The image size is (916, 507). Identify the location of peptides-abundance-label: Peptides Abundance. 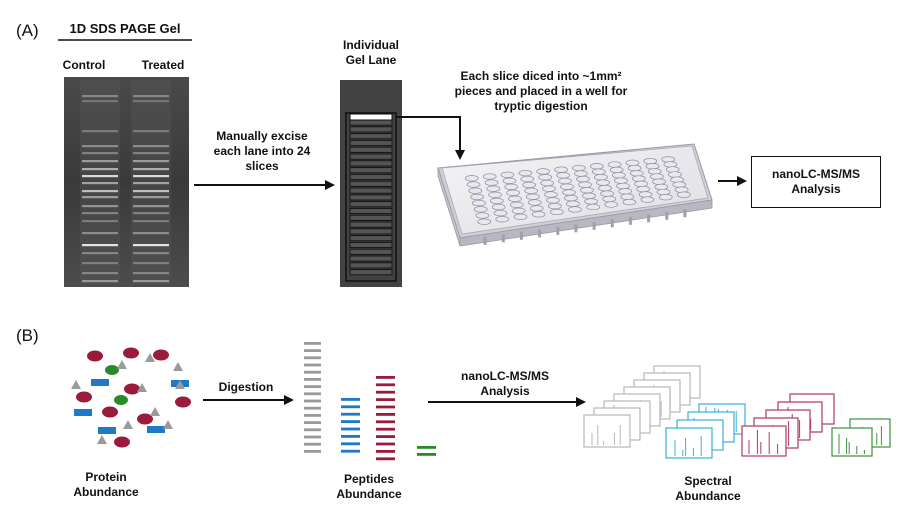
(369, 486).